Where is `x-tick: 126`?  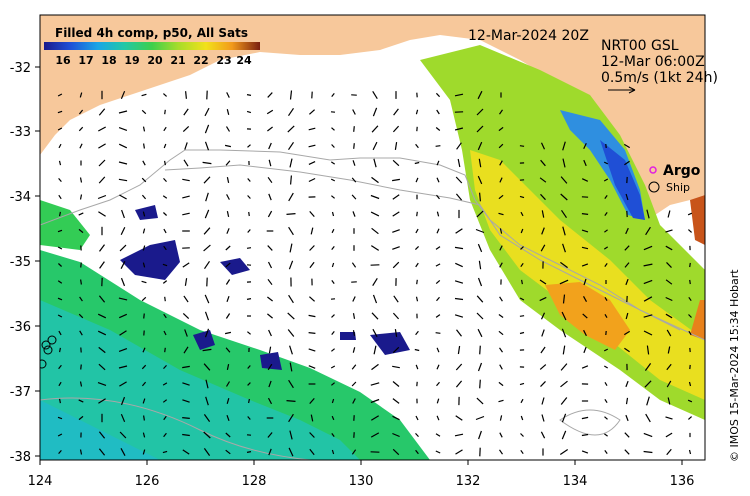
x-tick: 126 is located at coordinates (147, 481).